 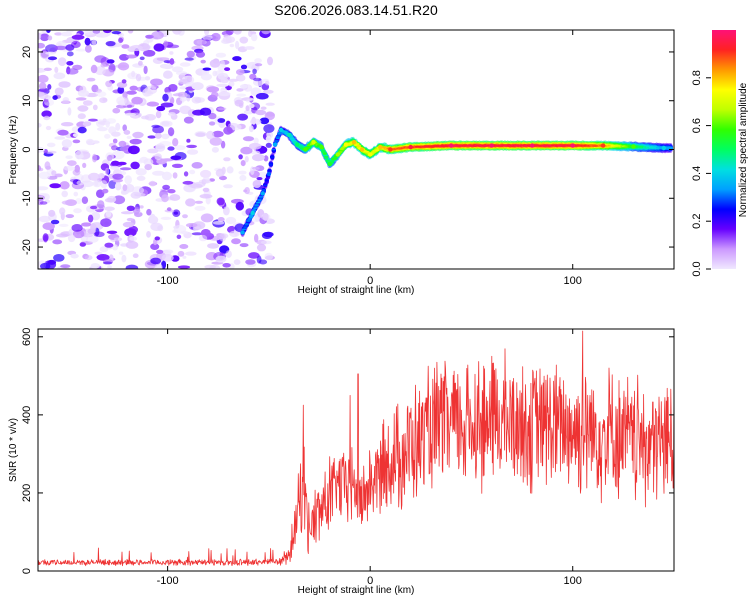 What do you see at coordinates (356, 10) in the screenshot?
I see `figure-title: S206.2026.083.14.51.R20` at bounding box center [356, 10].